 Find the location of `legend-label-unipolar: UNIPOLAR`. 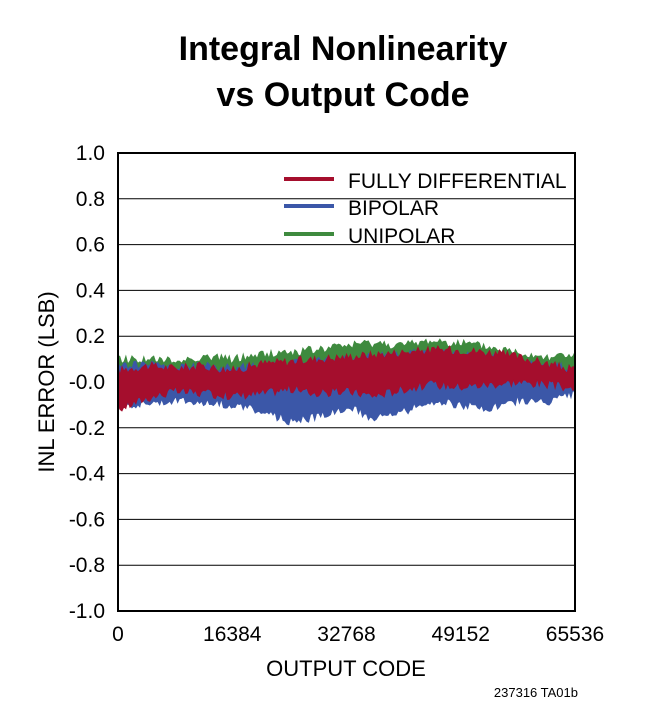

legend-label-unipolar: UNIPOLAR is located at coordinates (401, 236).